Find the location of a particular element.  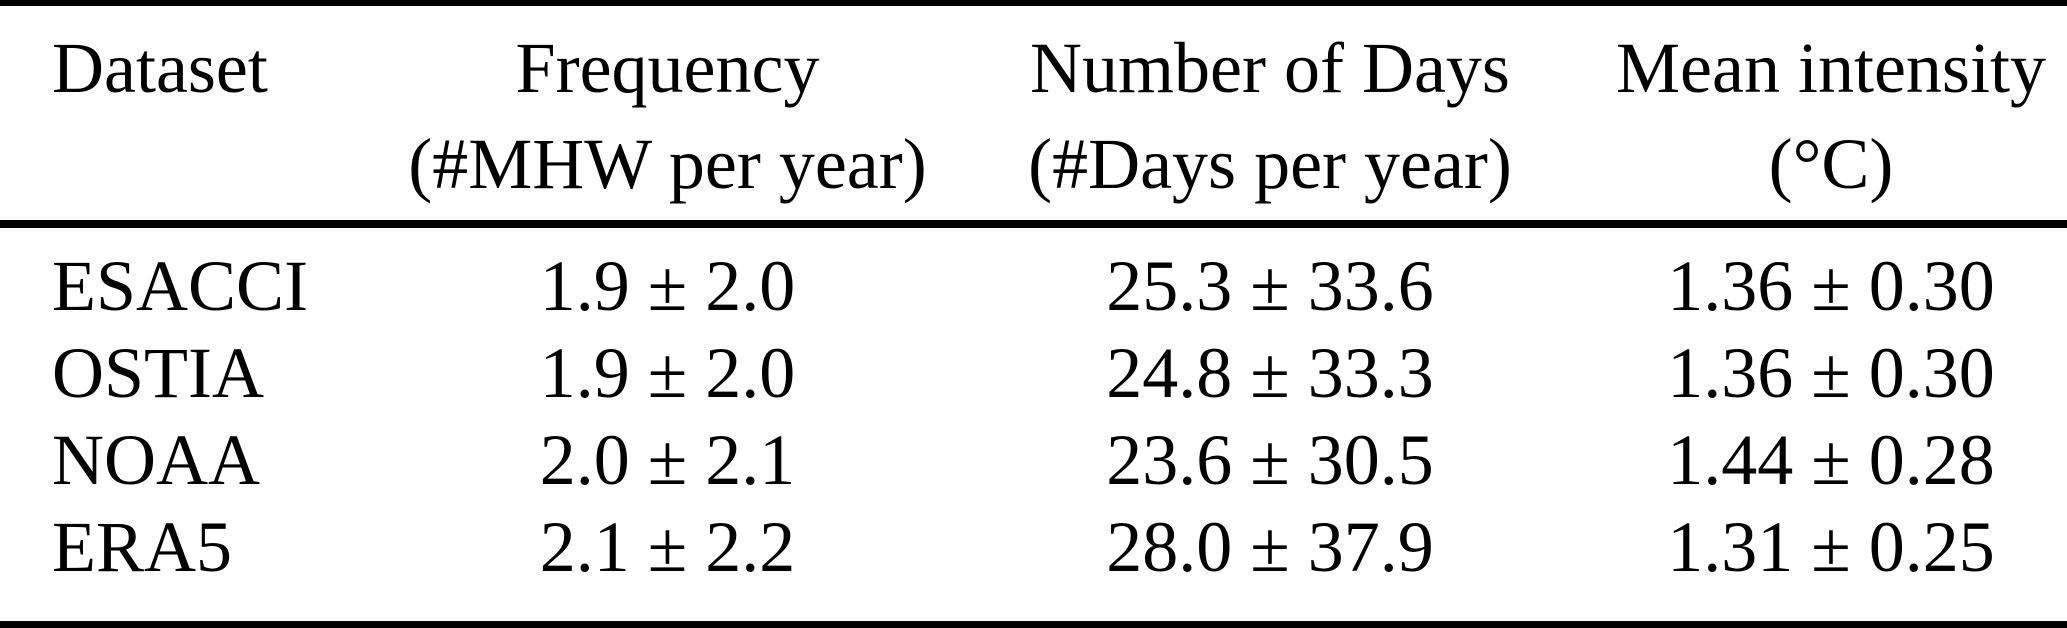

table-row-era5: ERA5 2.1 ± 2.2 28.0 ± 37.9 1.31 ± 0.25 is located at coordinates (1033, 547).